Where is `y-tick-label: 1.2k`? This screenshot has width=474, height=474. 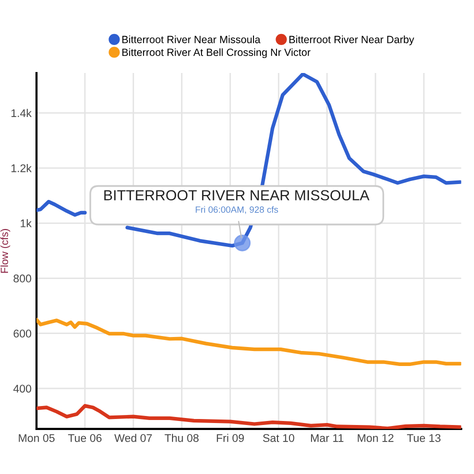 y-tick-label: 1.2k is located at coordinates (21, 168).